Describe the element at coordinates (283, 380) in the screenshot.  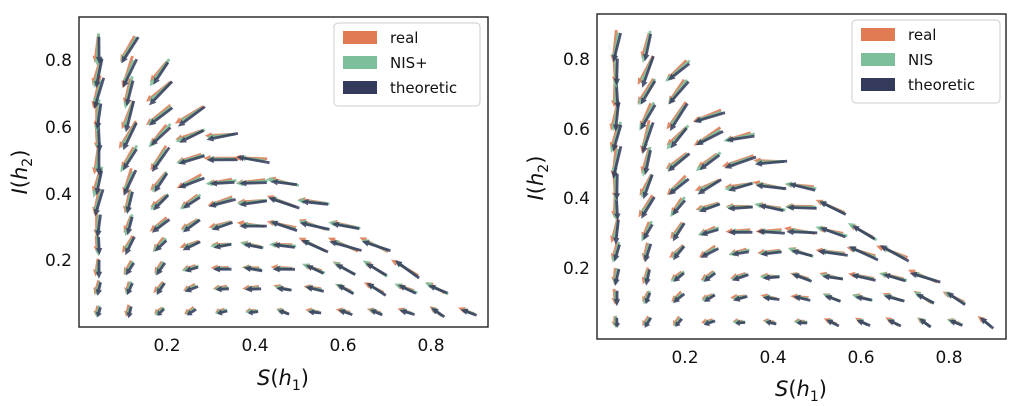
I see `left-x-axis-label: S(h1)` at that location.